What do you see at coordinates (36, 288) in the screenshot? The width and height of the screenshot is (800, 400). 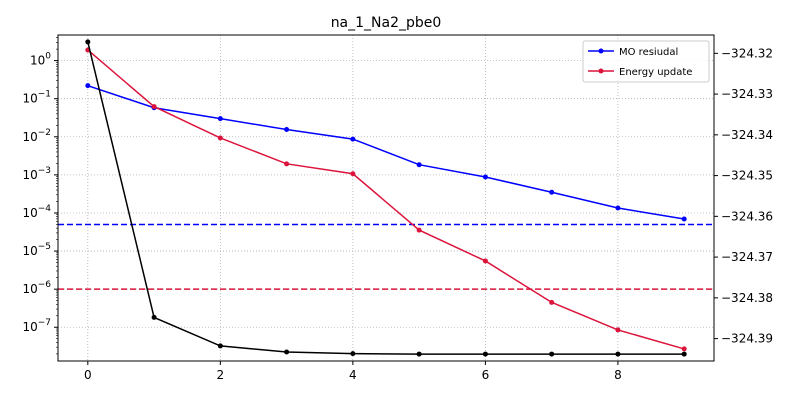 I see `left-tick-label: 10⁻⁶` at bounding box center [36, 288].